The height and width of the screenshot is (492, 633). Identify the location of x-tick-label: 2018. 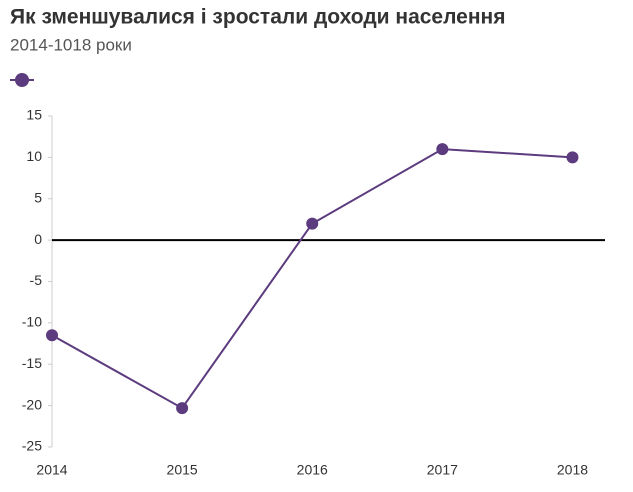
(572, 470).